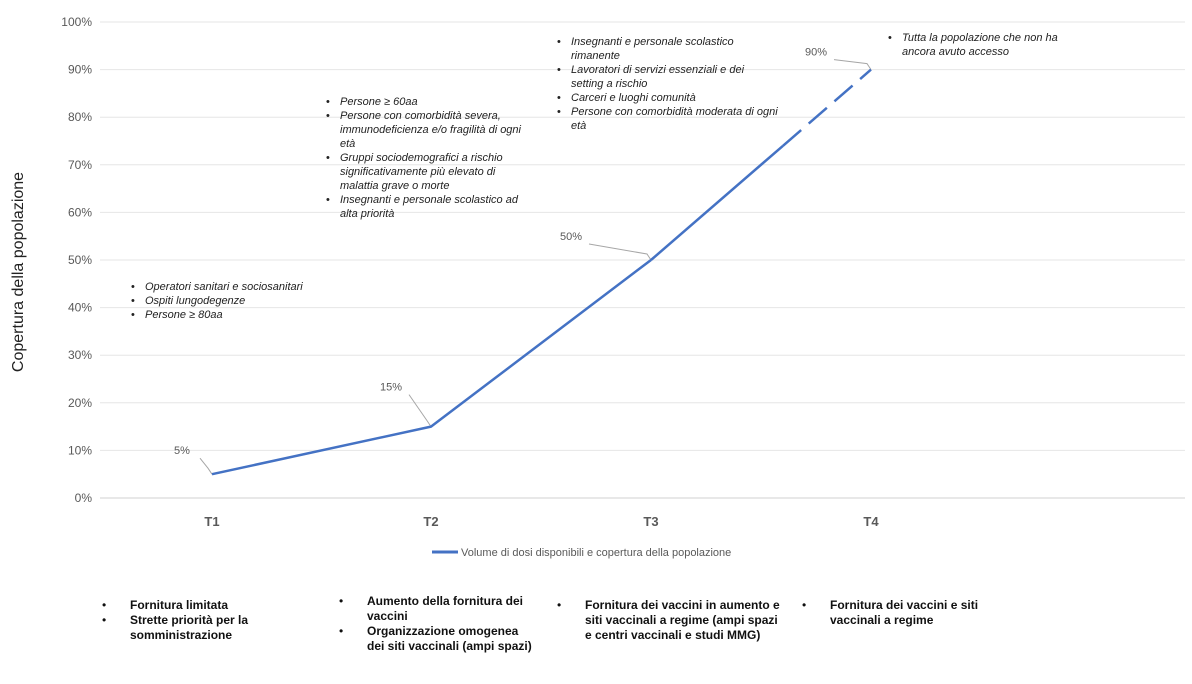 The height and width of the screenshot is (684, 1192). What do you see at coordinates (18, 272) in the screenshot?
I see `y-axis-label: Copertura della popolazione` at bounding box center [18, 272].